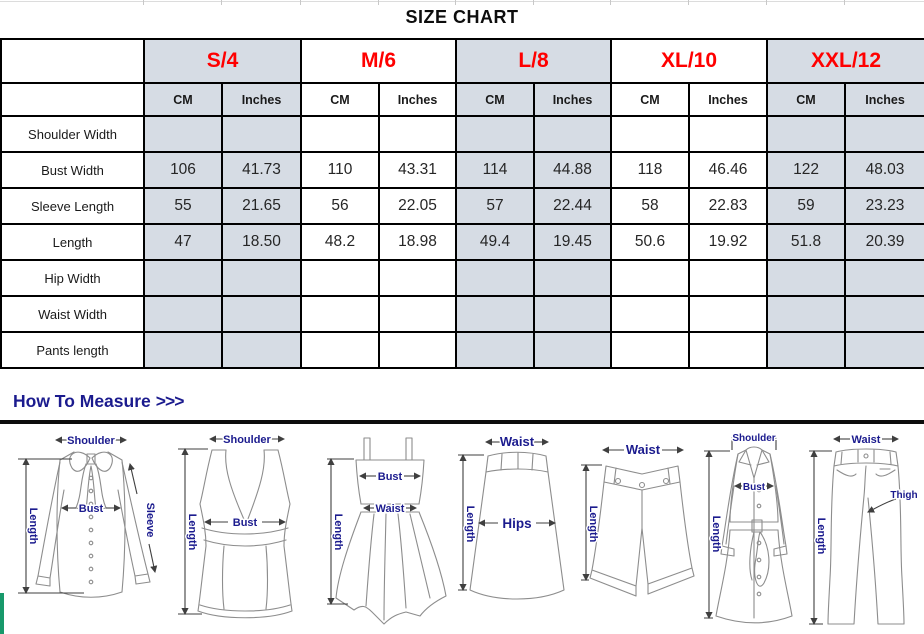  I want to click on skirt-hips-label: Hips, so click(516, 523).